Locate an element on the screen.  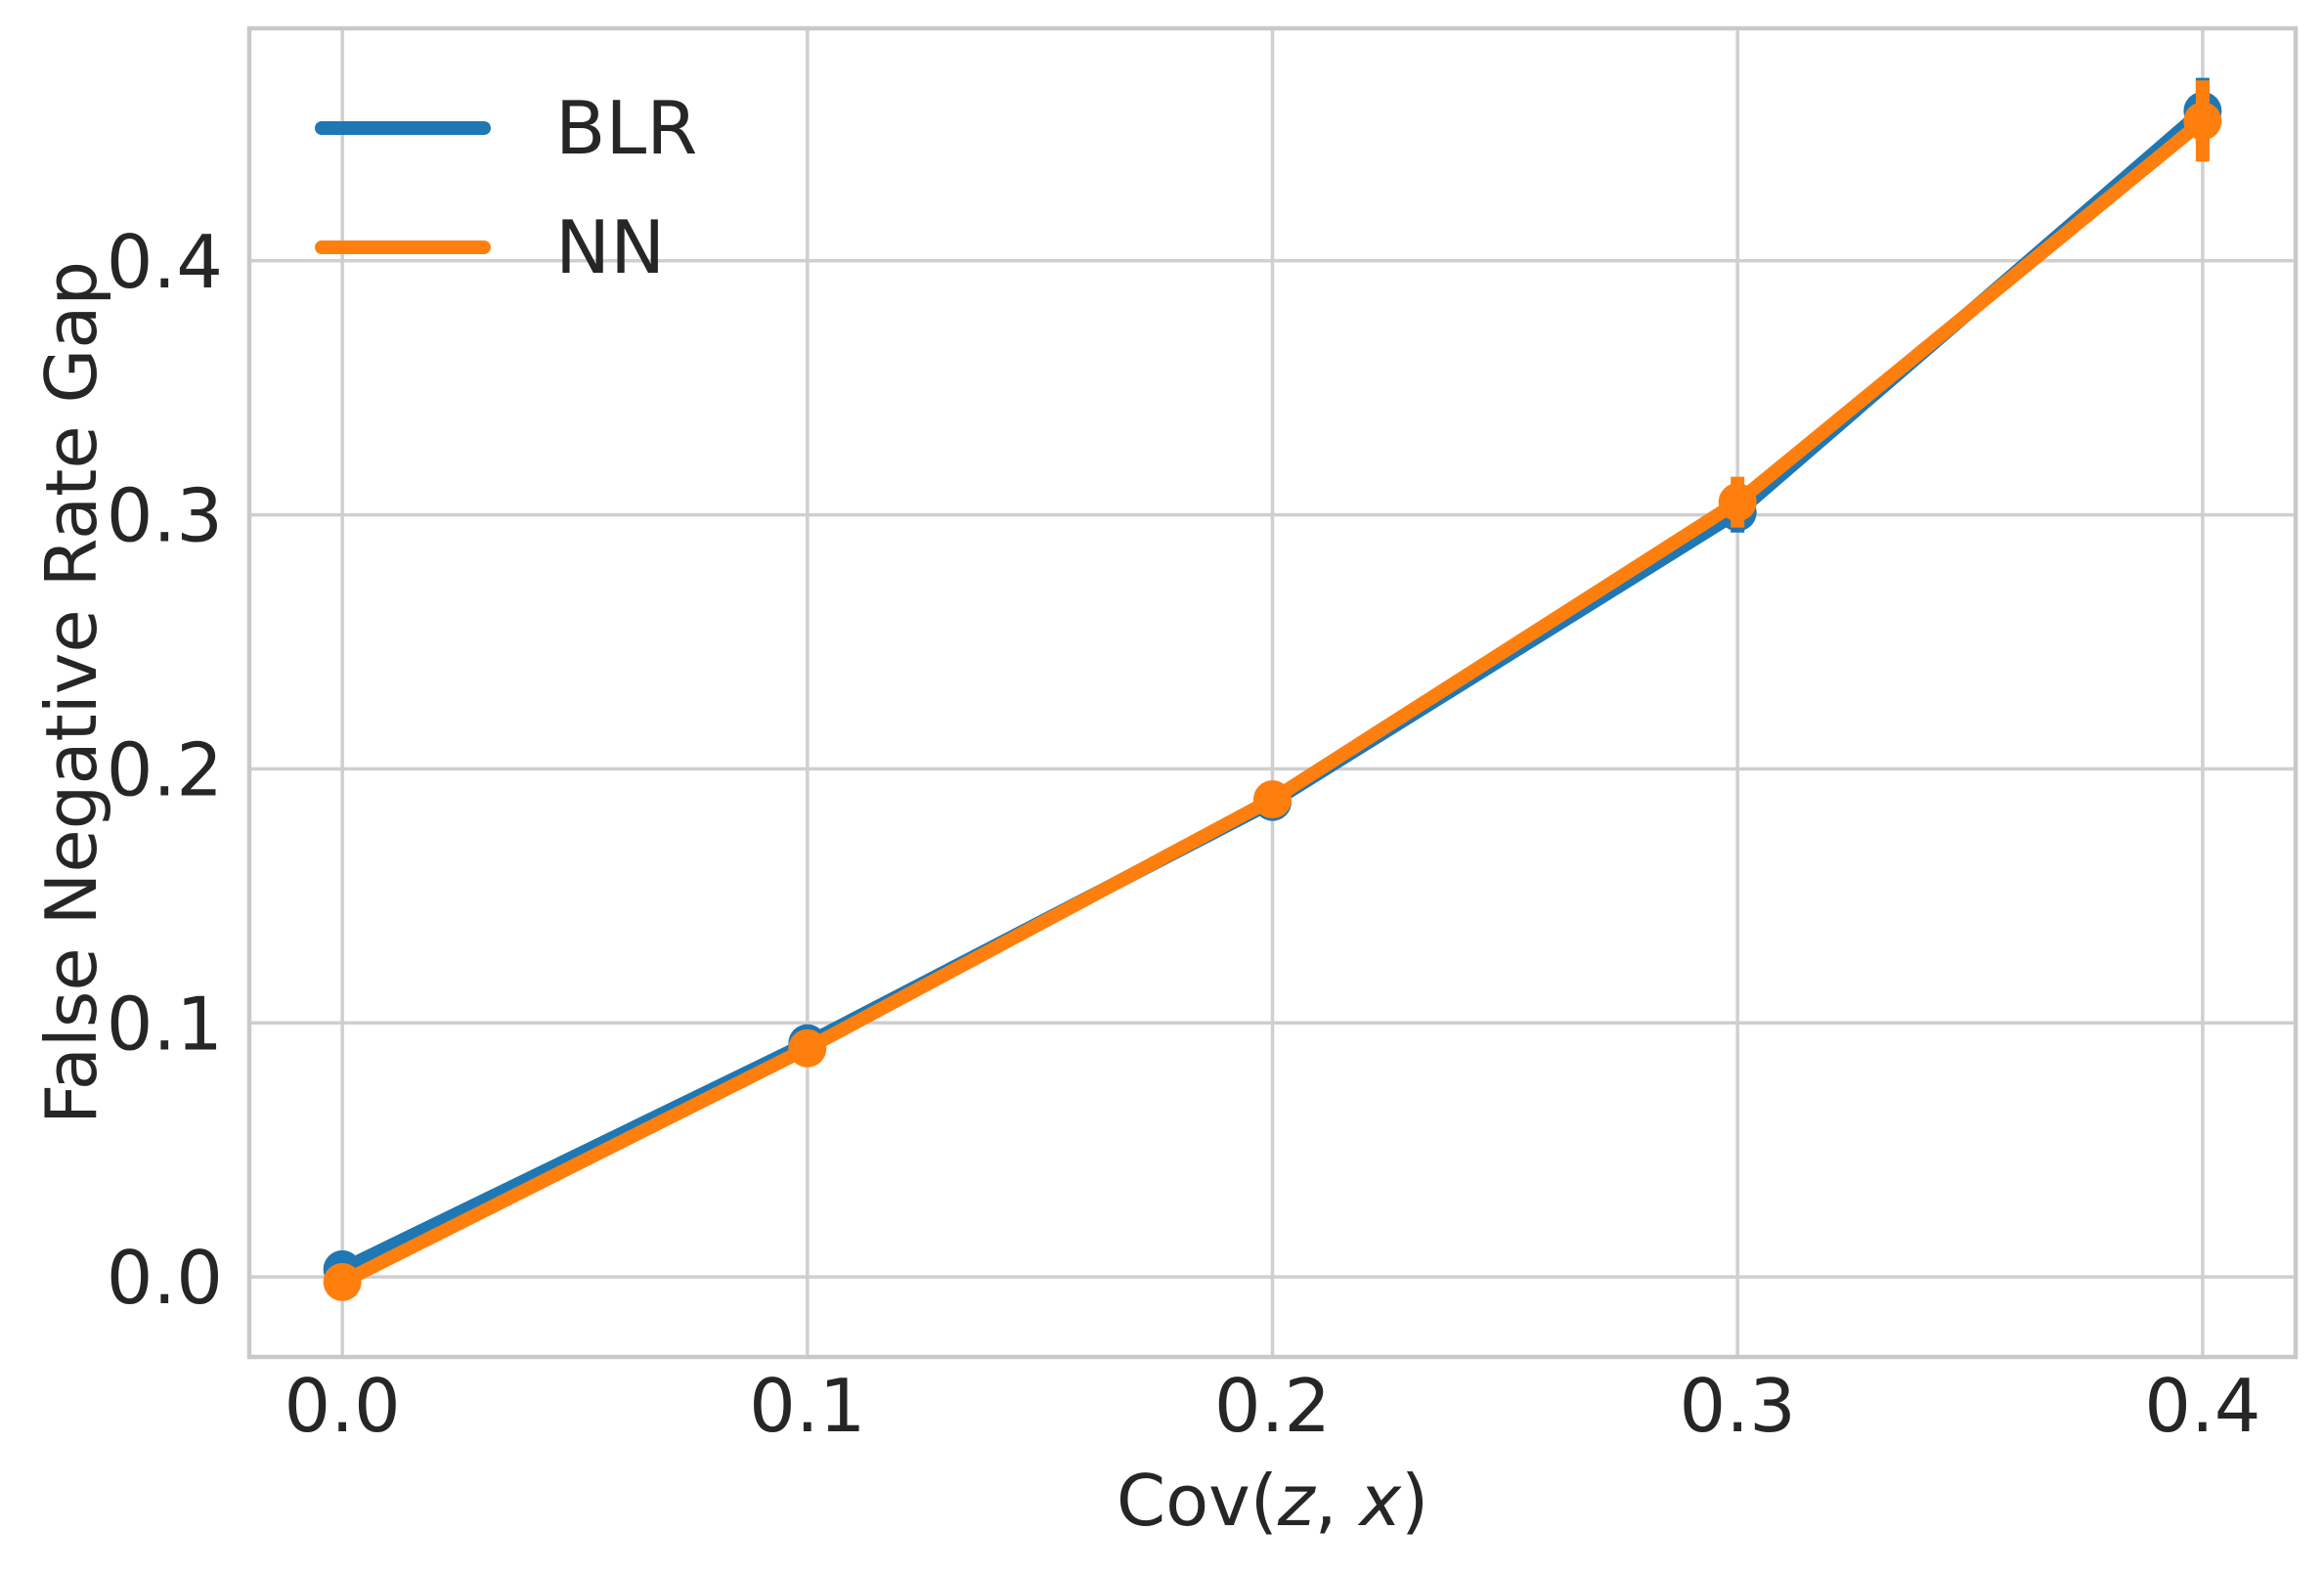
y-tick-label-0.4: 0.4 is located at coordinates (165, 262).